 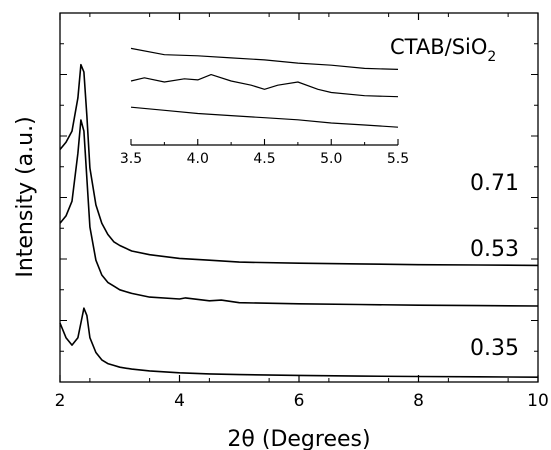 I want to click on inset-x-tick-label: 4.5, so click(x=264, y=159).